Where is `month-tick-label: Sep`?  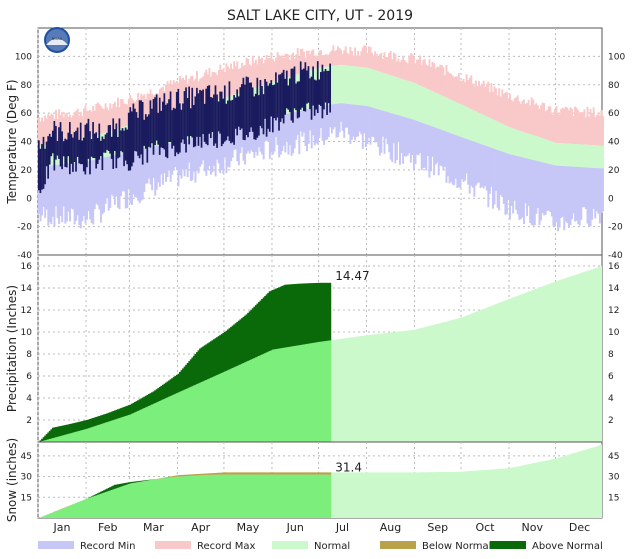
month-tick-label: Sep is located at coordinates (437, 527).